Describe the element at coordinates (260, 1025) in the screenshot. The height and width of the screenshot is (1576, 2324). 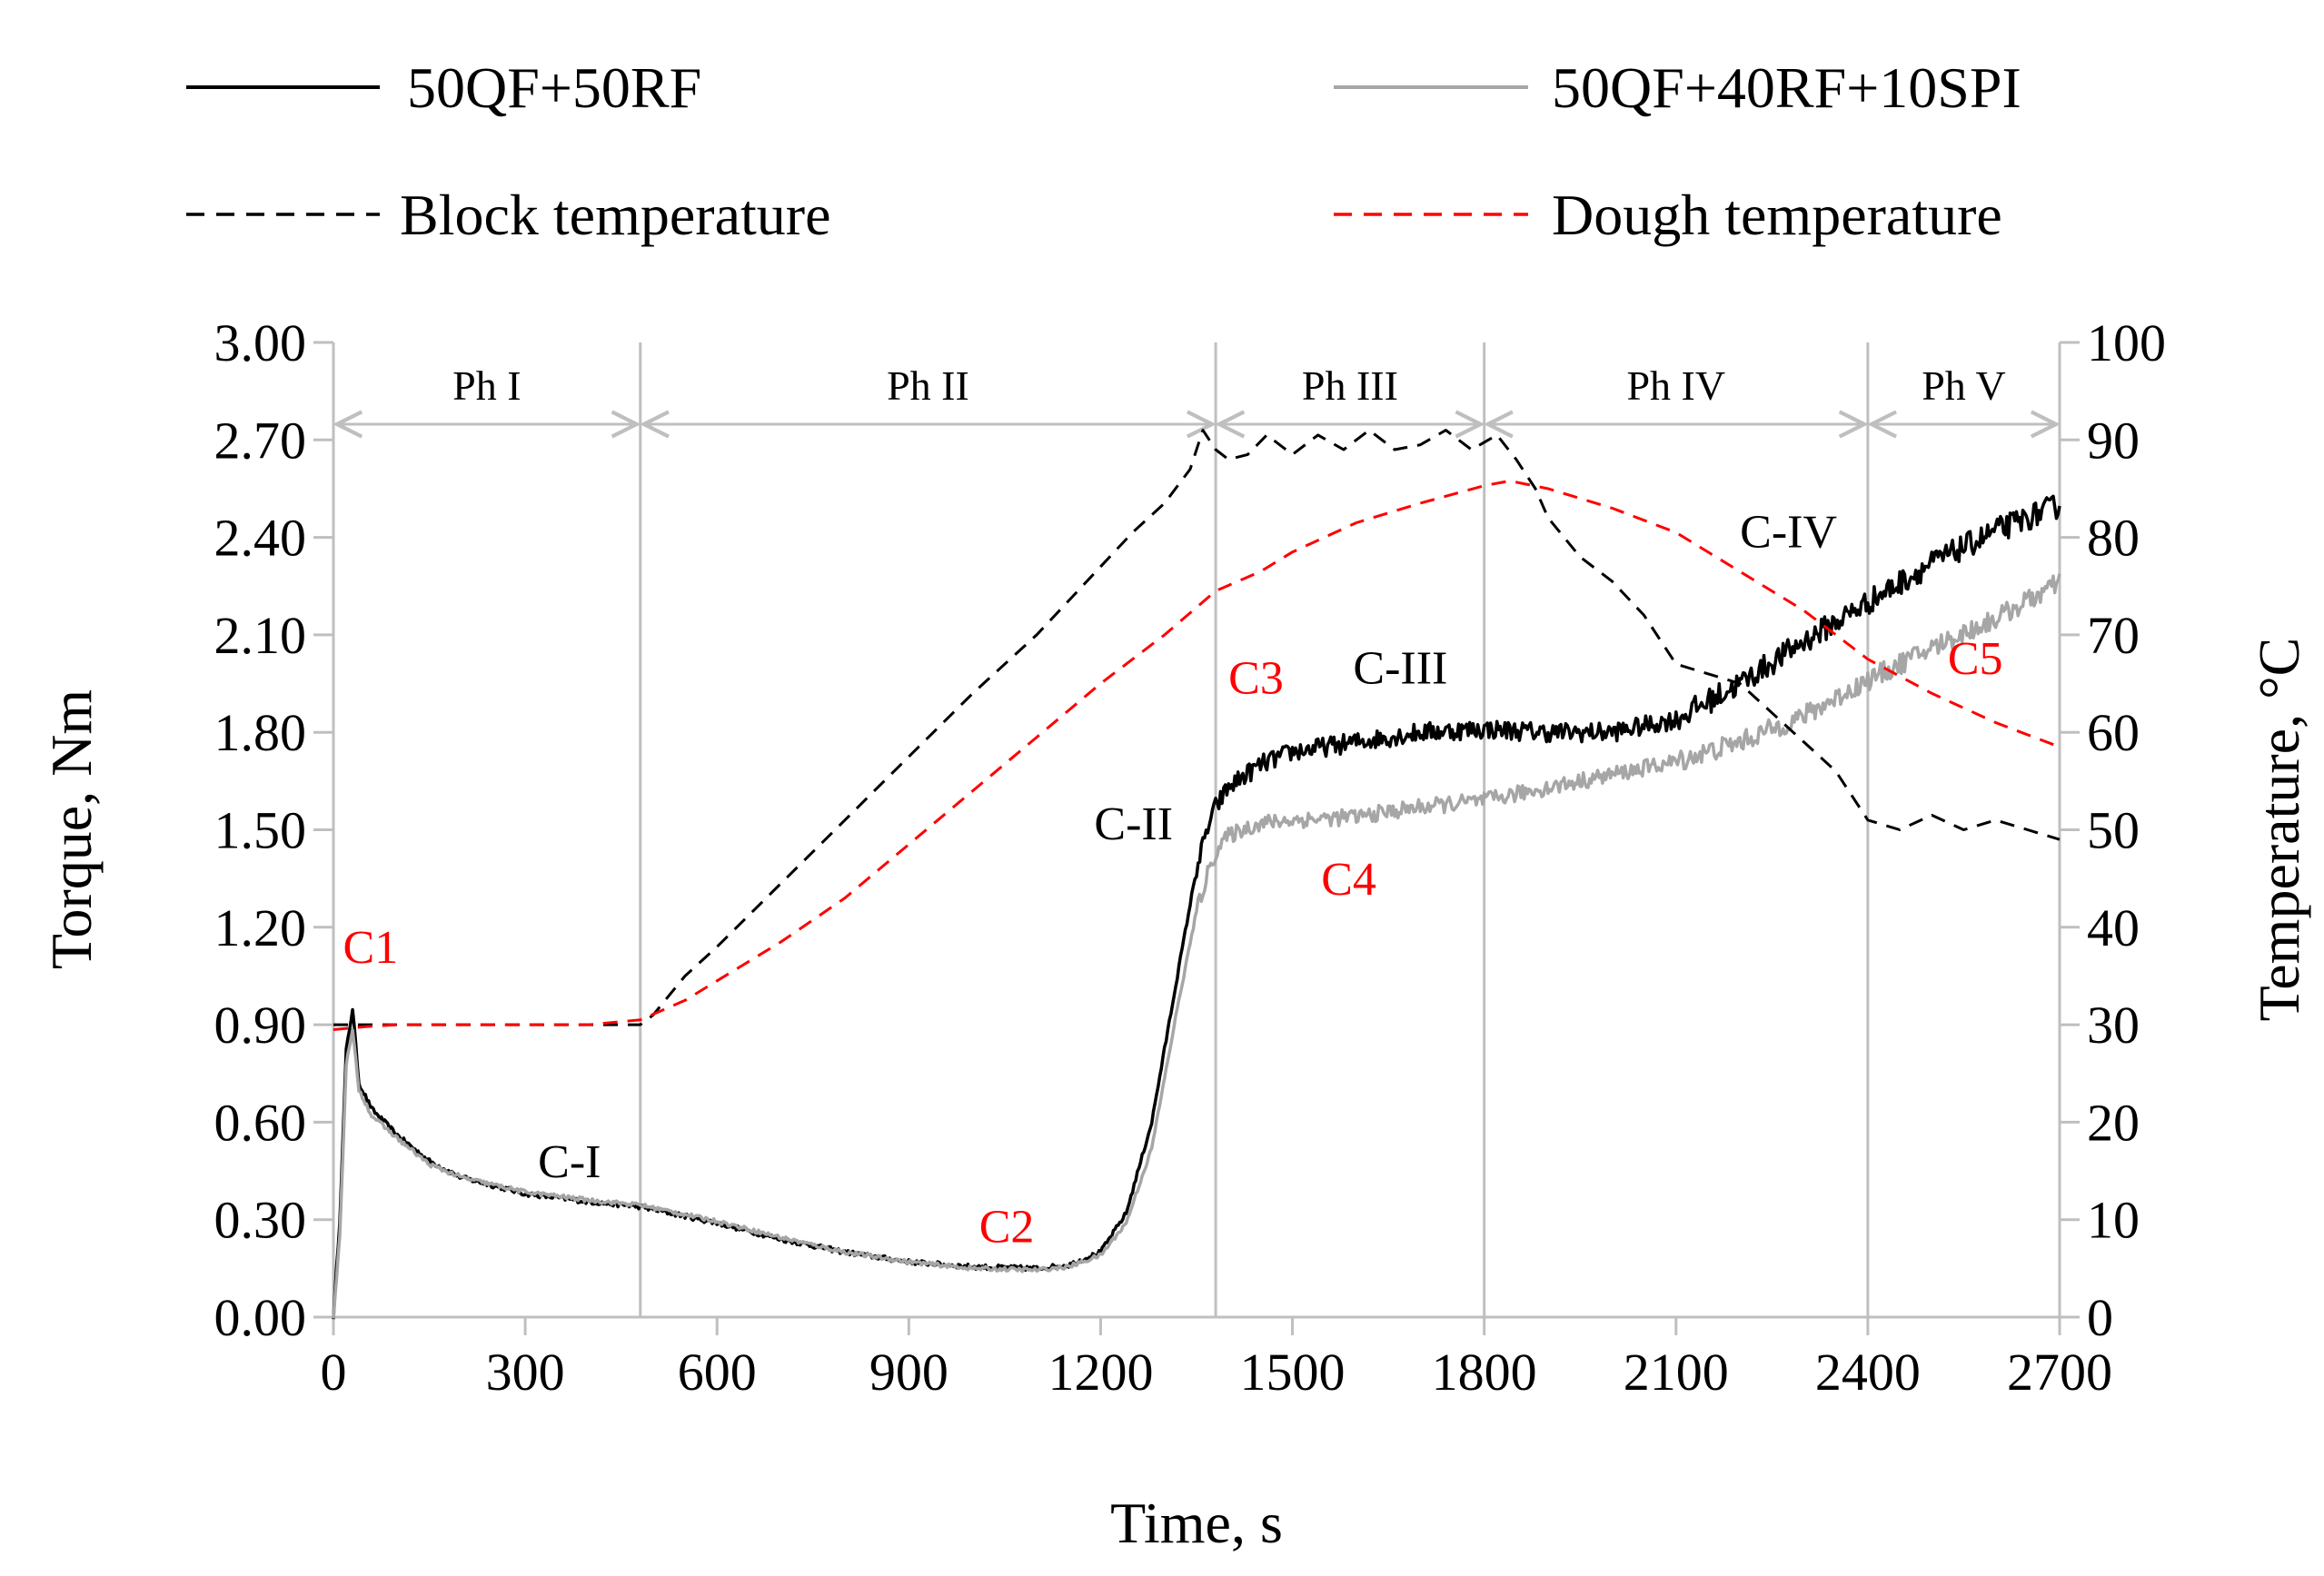
I see `y-left-tick-label: 0.90` at that location.